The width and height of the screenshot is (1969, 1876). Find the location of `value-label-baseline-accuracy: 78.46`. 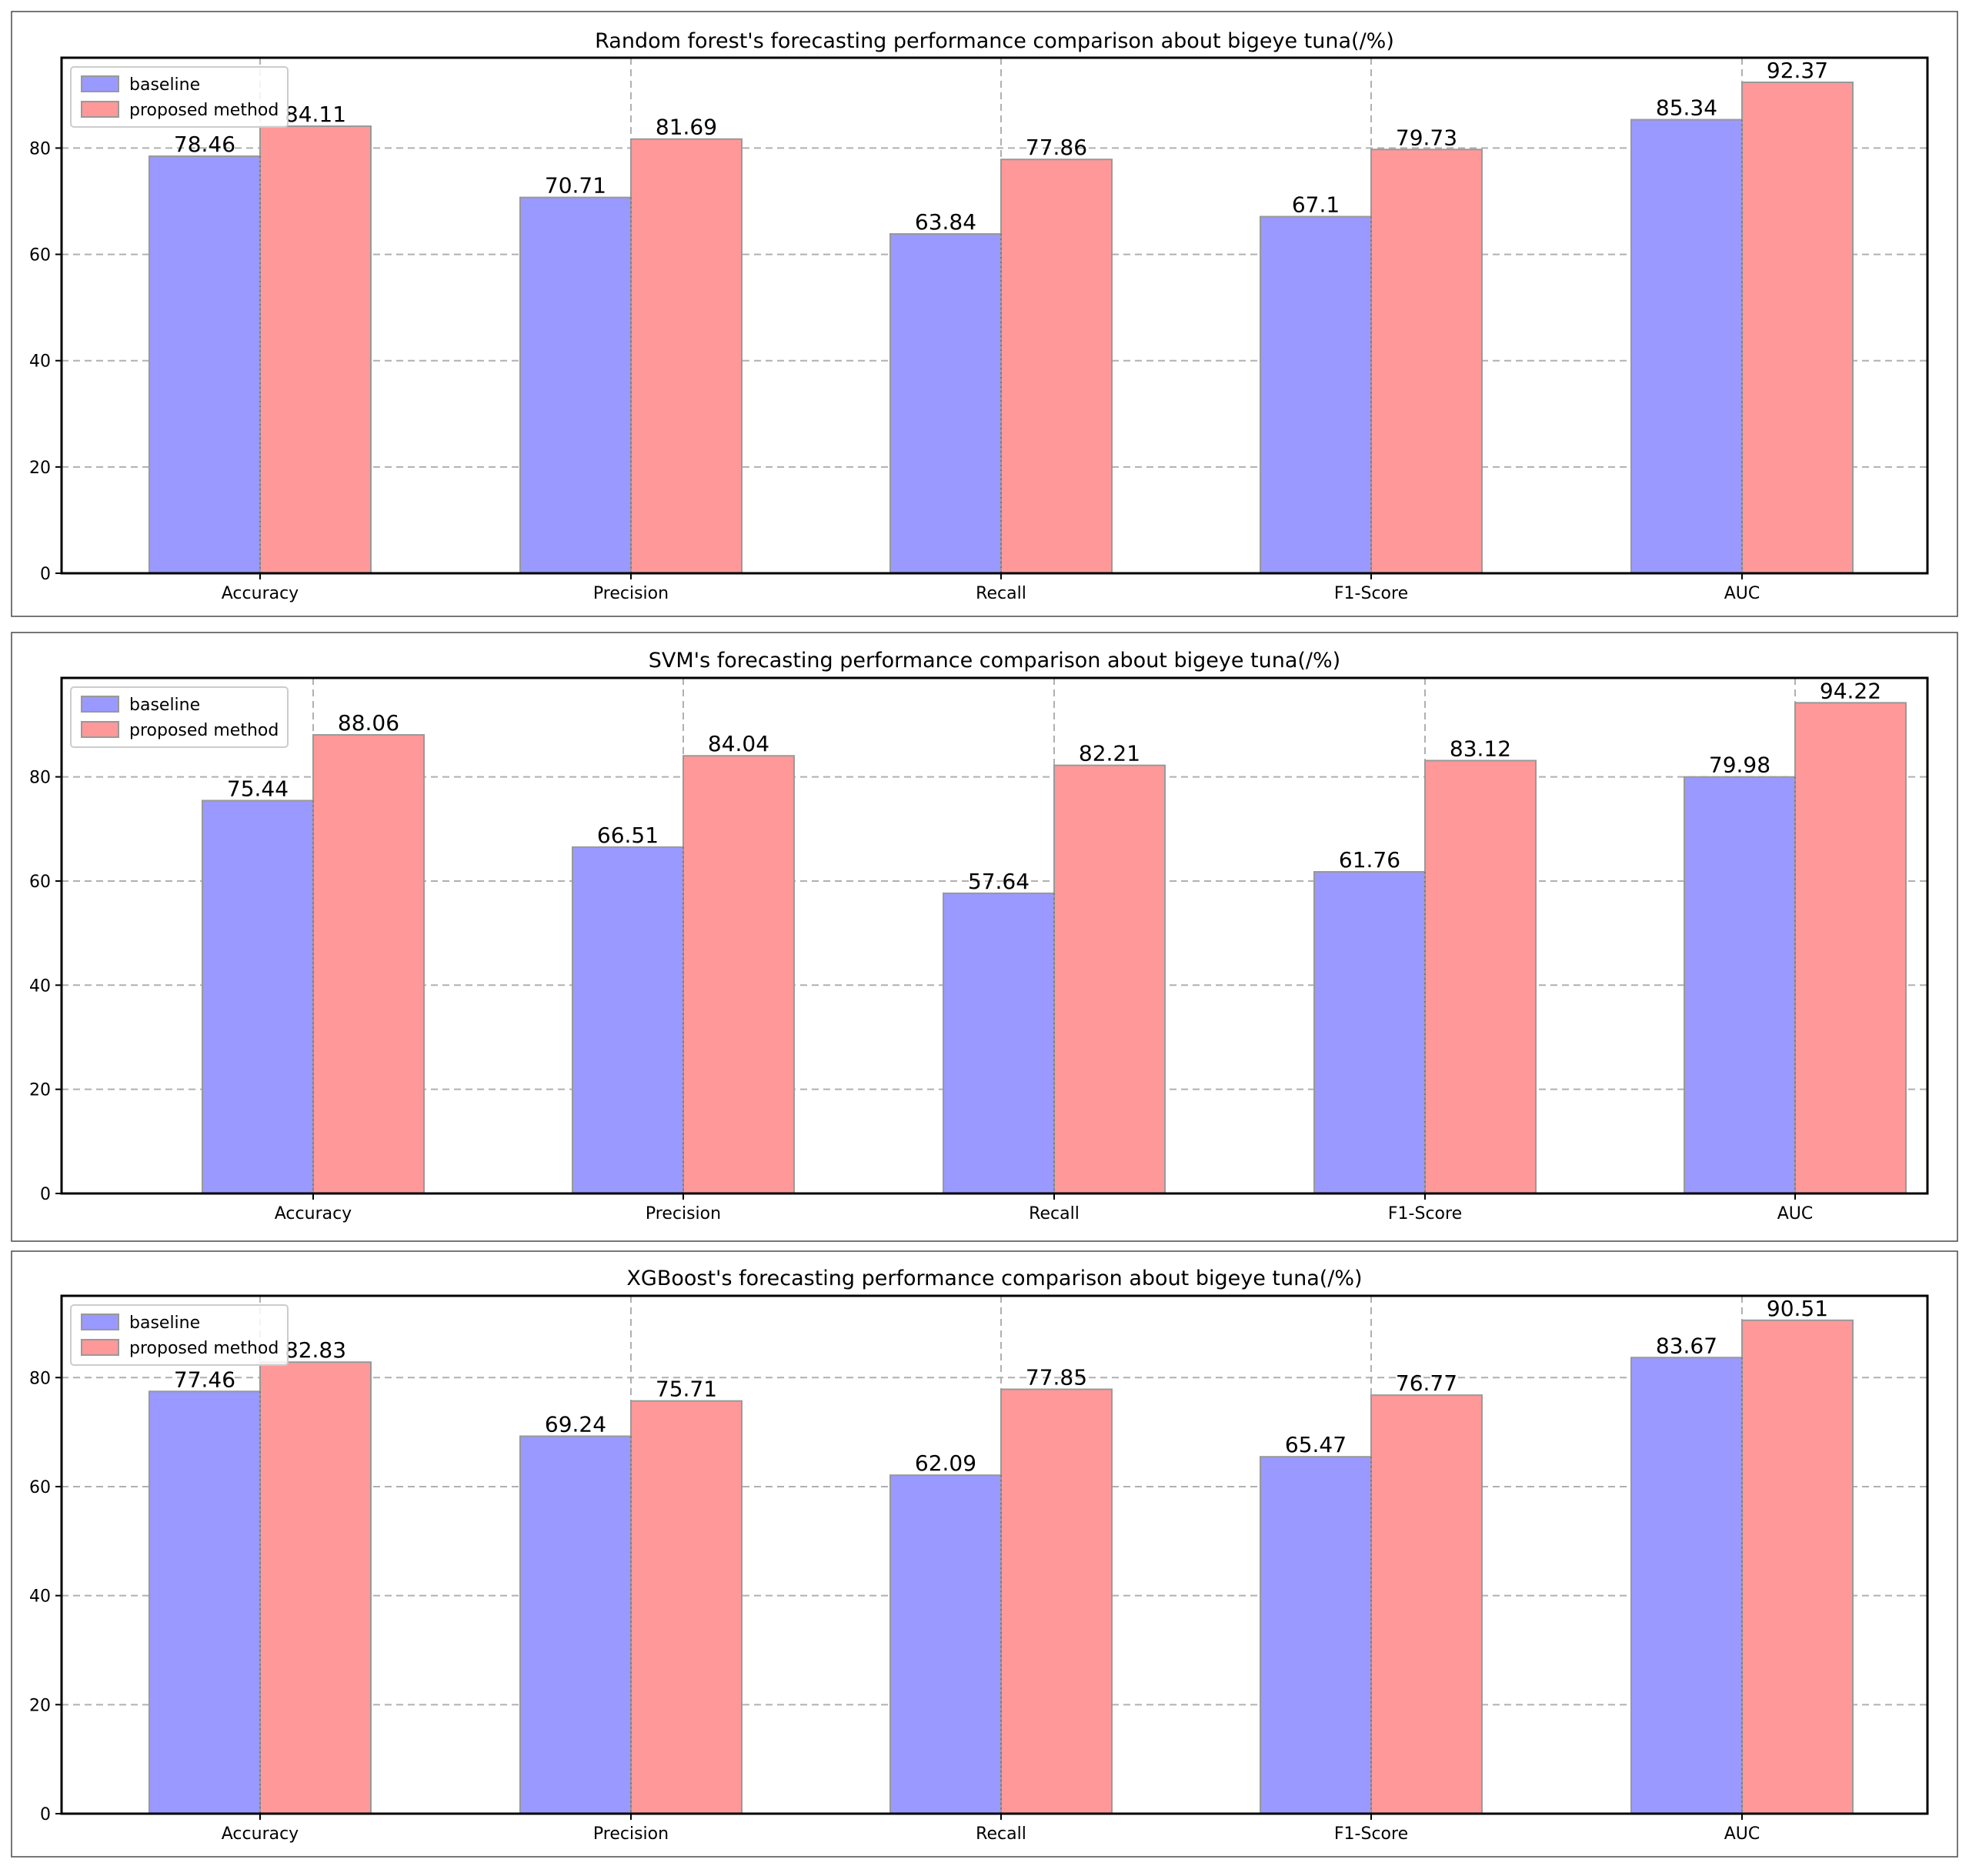

value-label-baseline-accuracy: 78.46 is located at coordinates (204, 144).